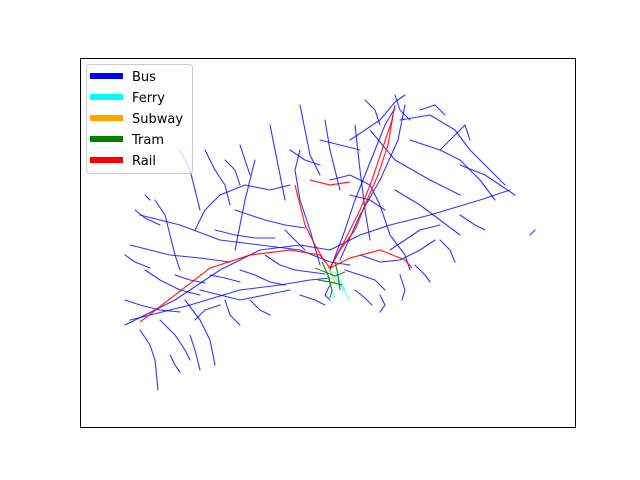 Image resolution: width=640 pixels, height=480 pixels. What do you see at coordinates (144, 77) in the screenshot?
I see `legend-label-bus: Bus` at bounding box center [144, 77].